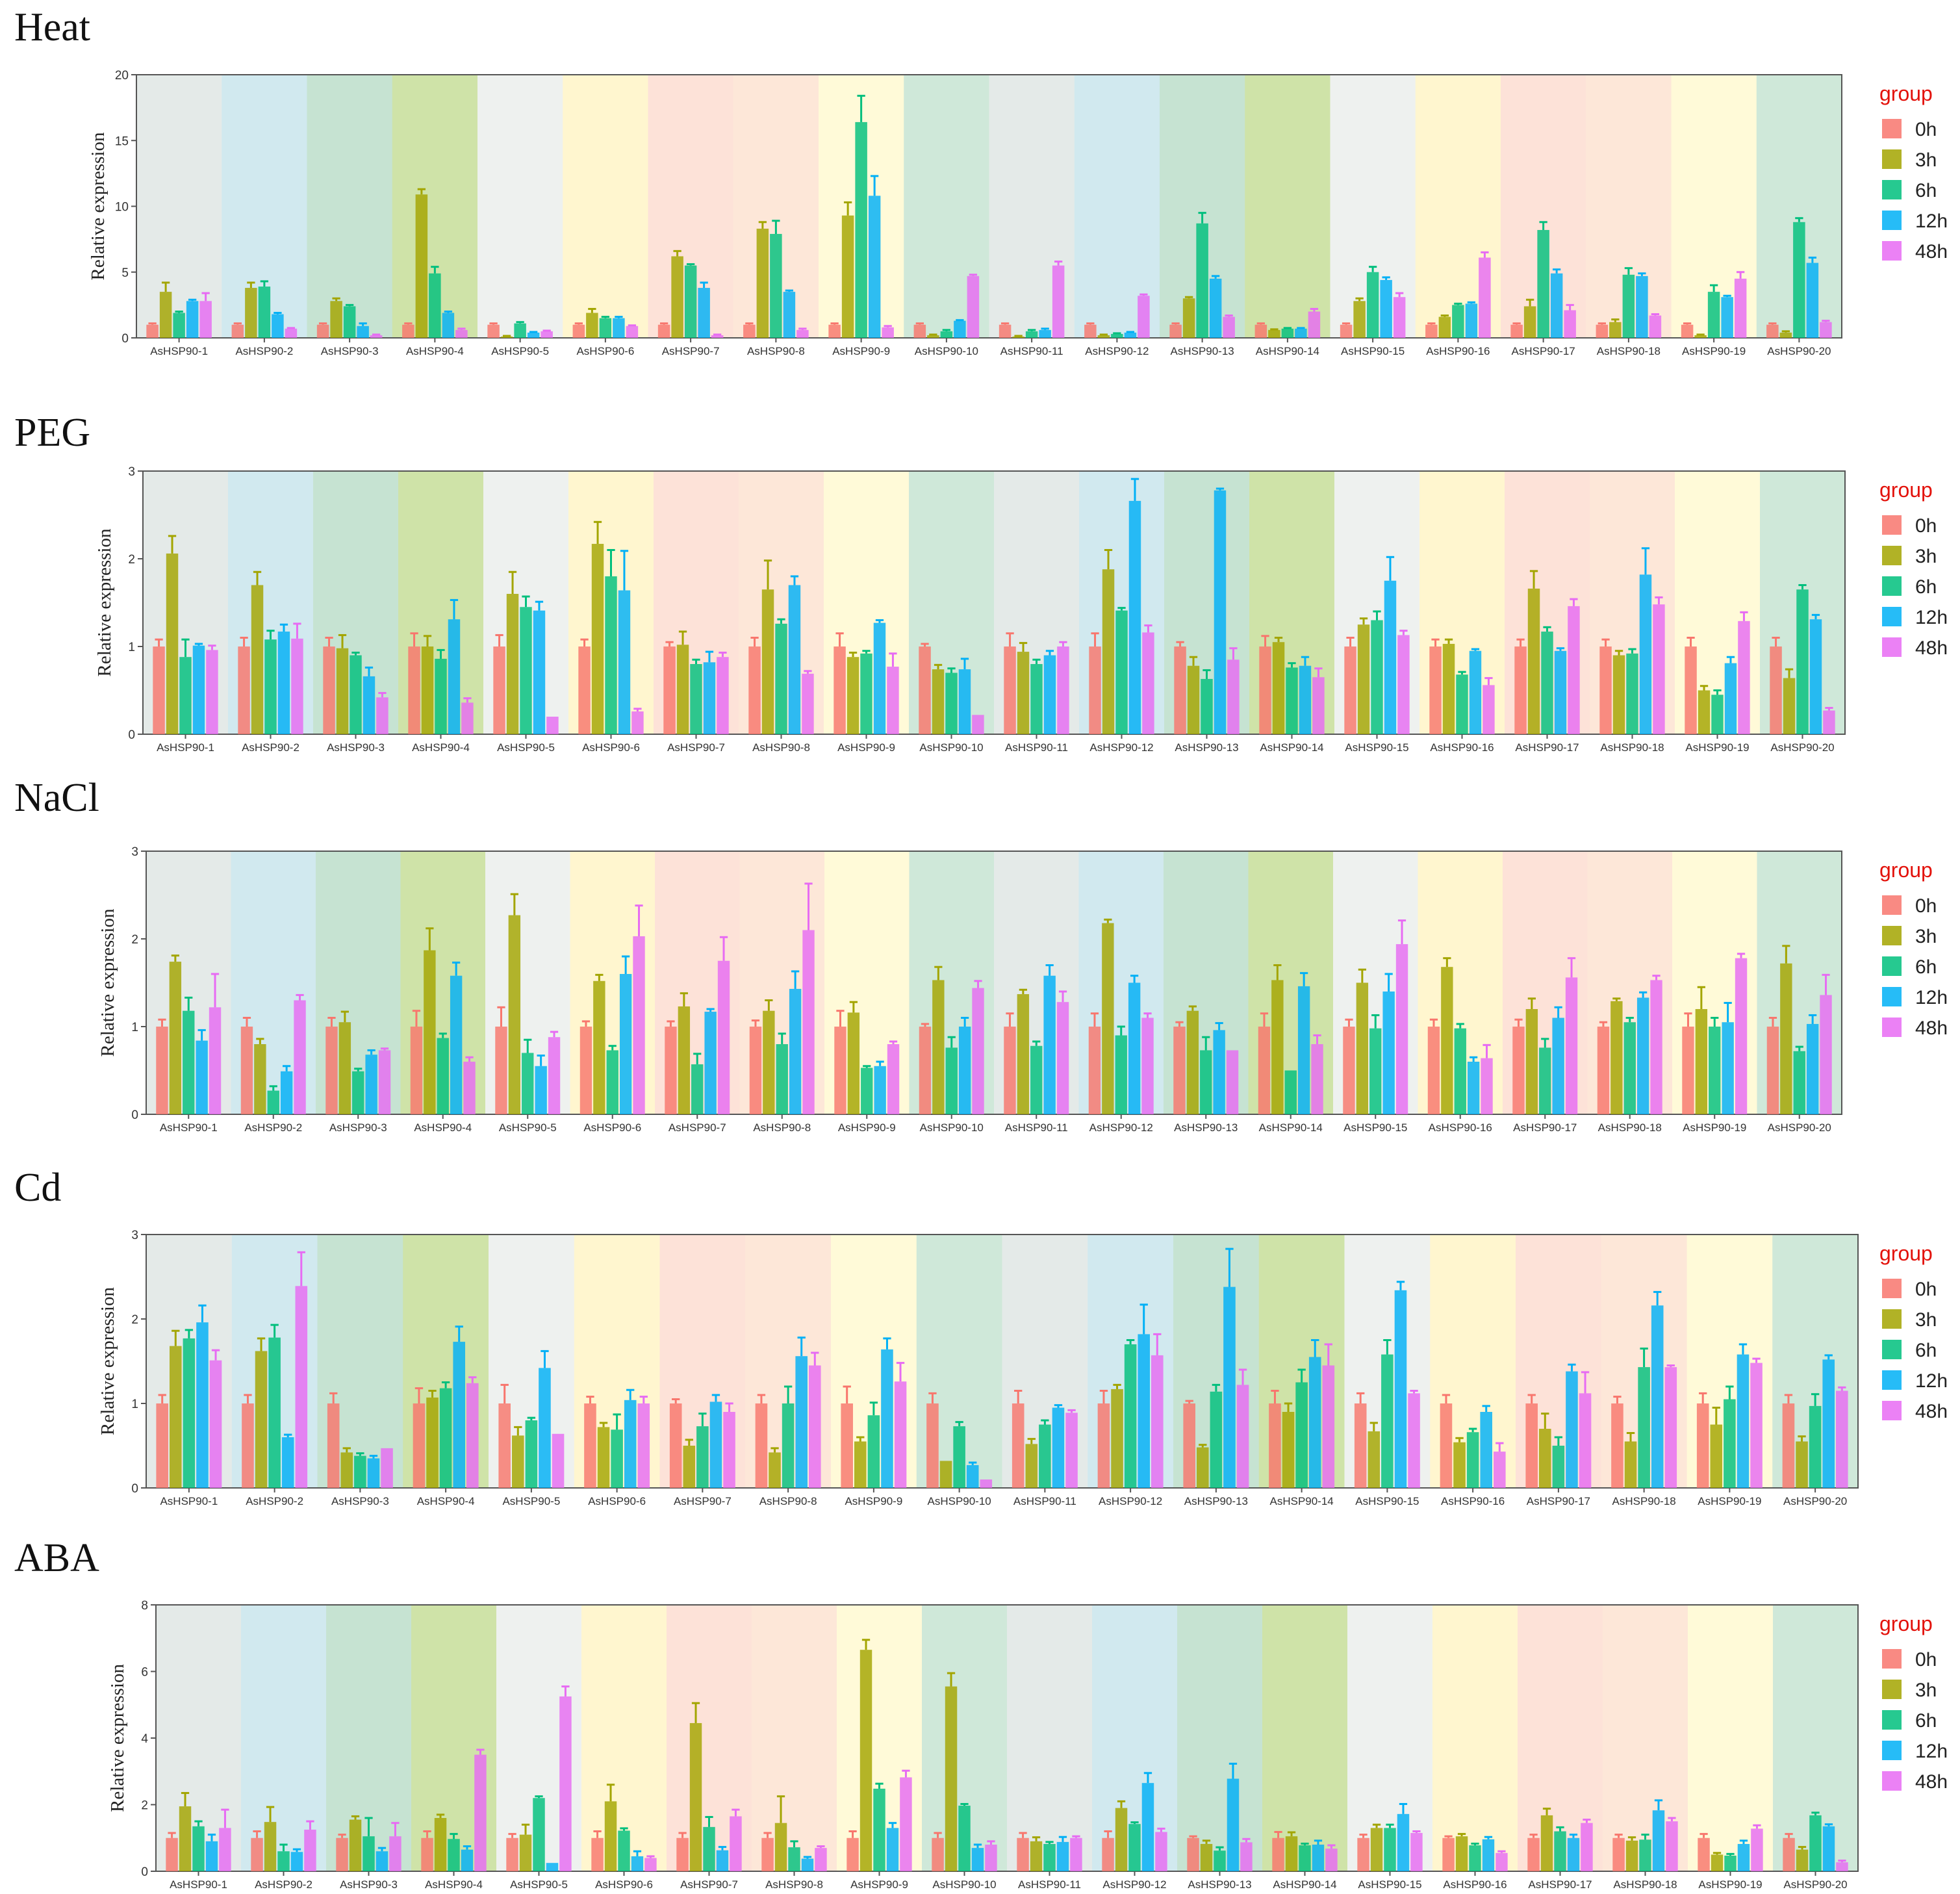  What do you see at coordinates (134, 852) in the screenshot?
I see `y-tick-label: 3` at bounding box center [134, 852].